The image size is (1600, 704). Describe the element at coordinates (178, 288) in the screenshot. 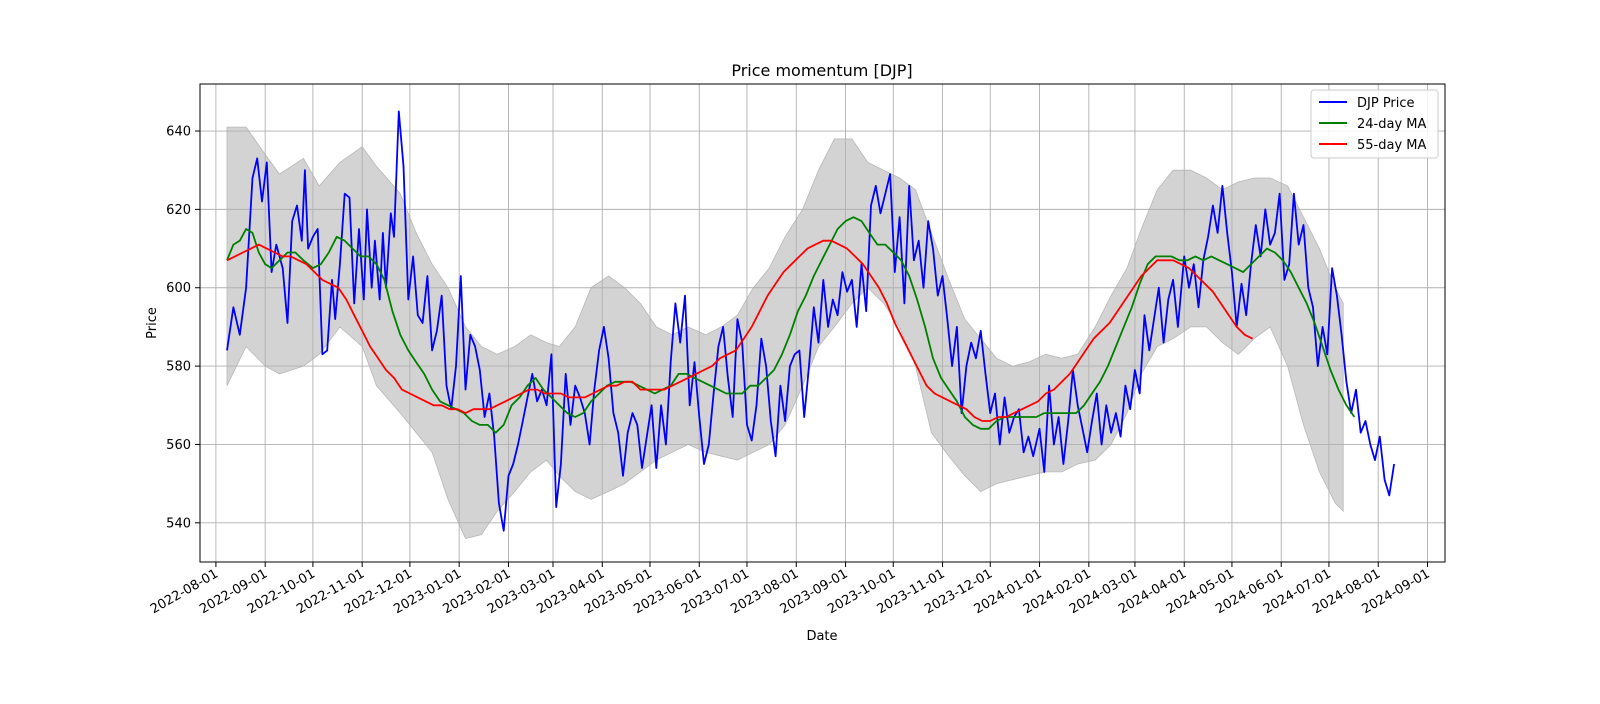

I see `y-tick-label: 600` at that location.